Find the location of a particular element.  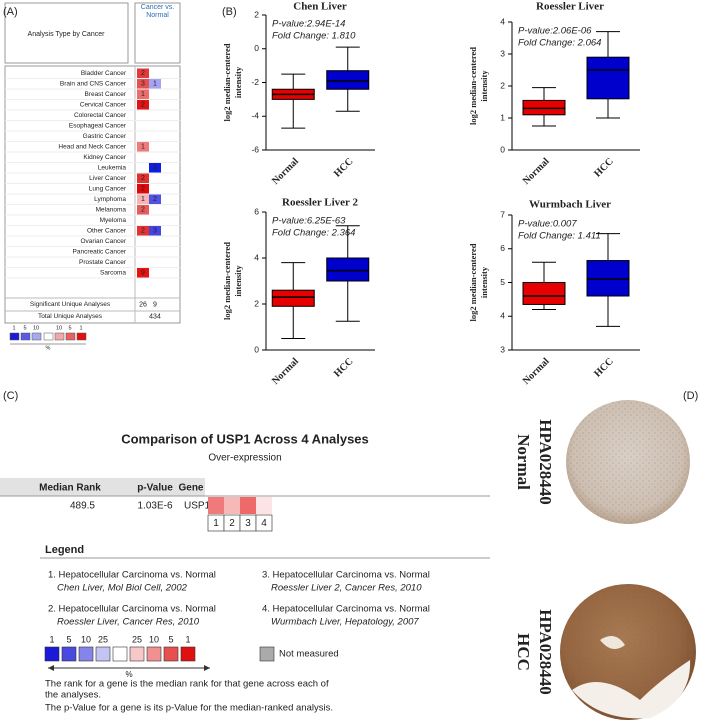

annotation: P-value:2.06E-06 is located at coordinates (555, 31).